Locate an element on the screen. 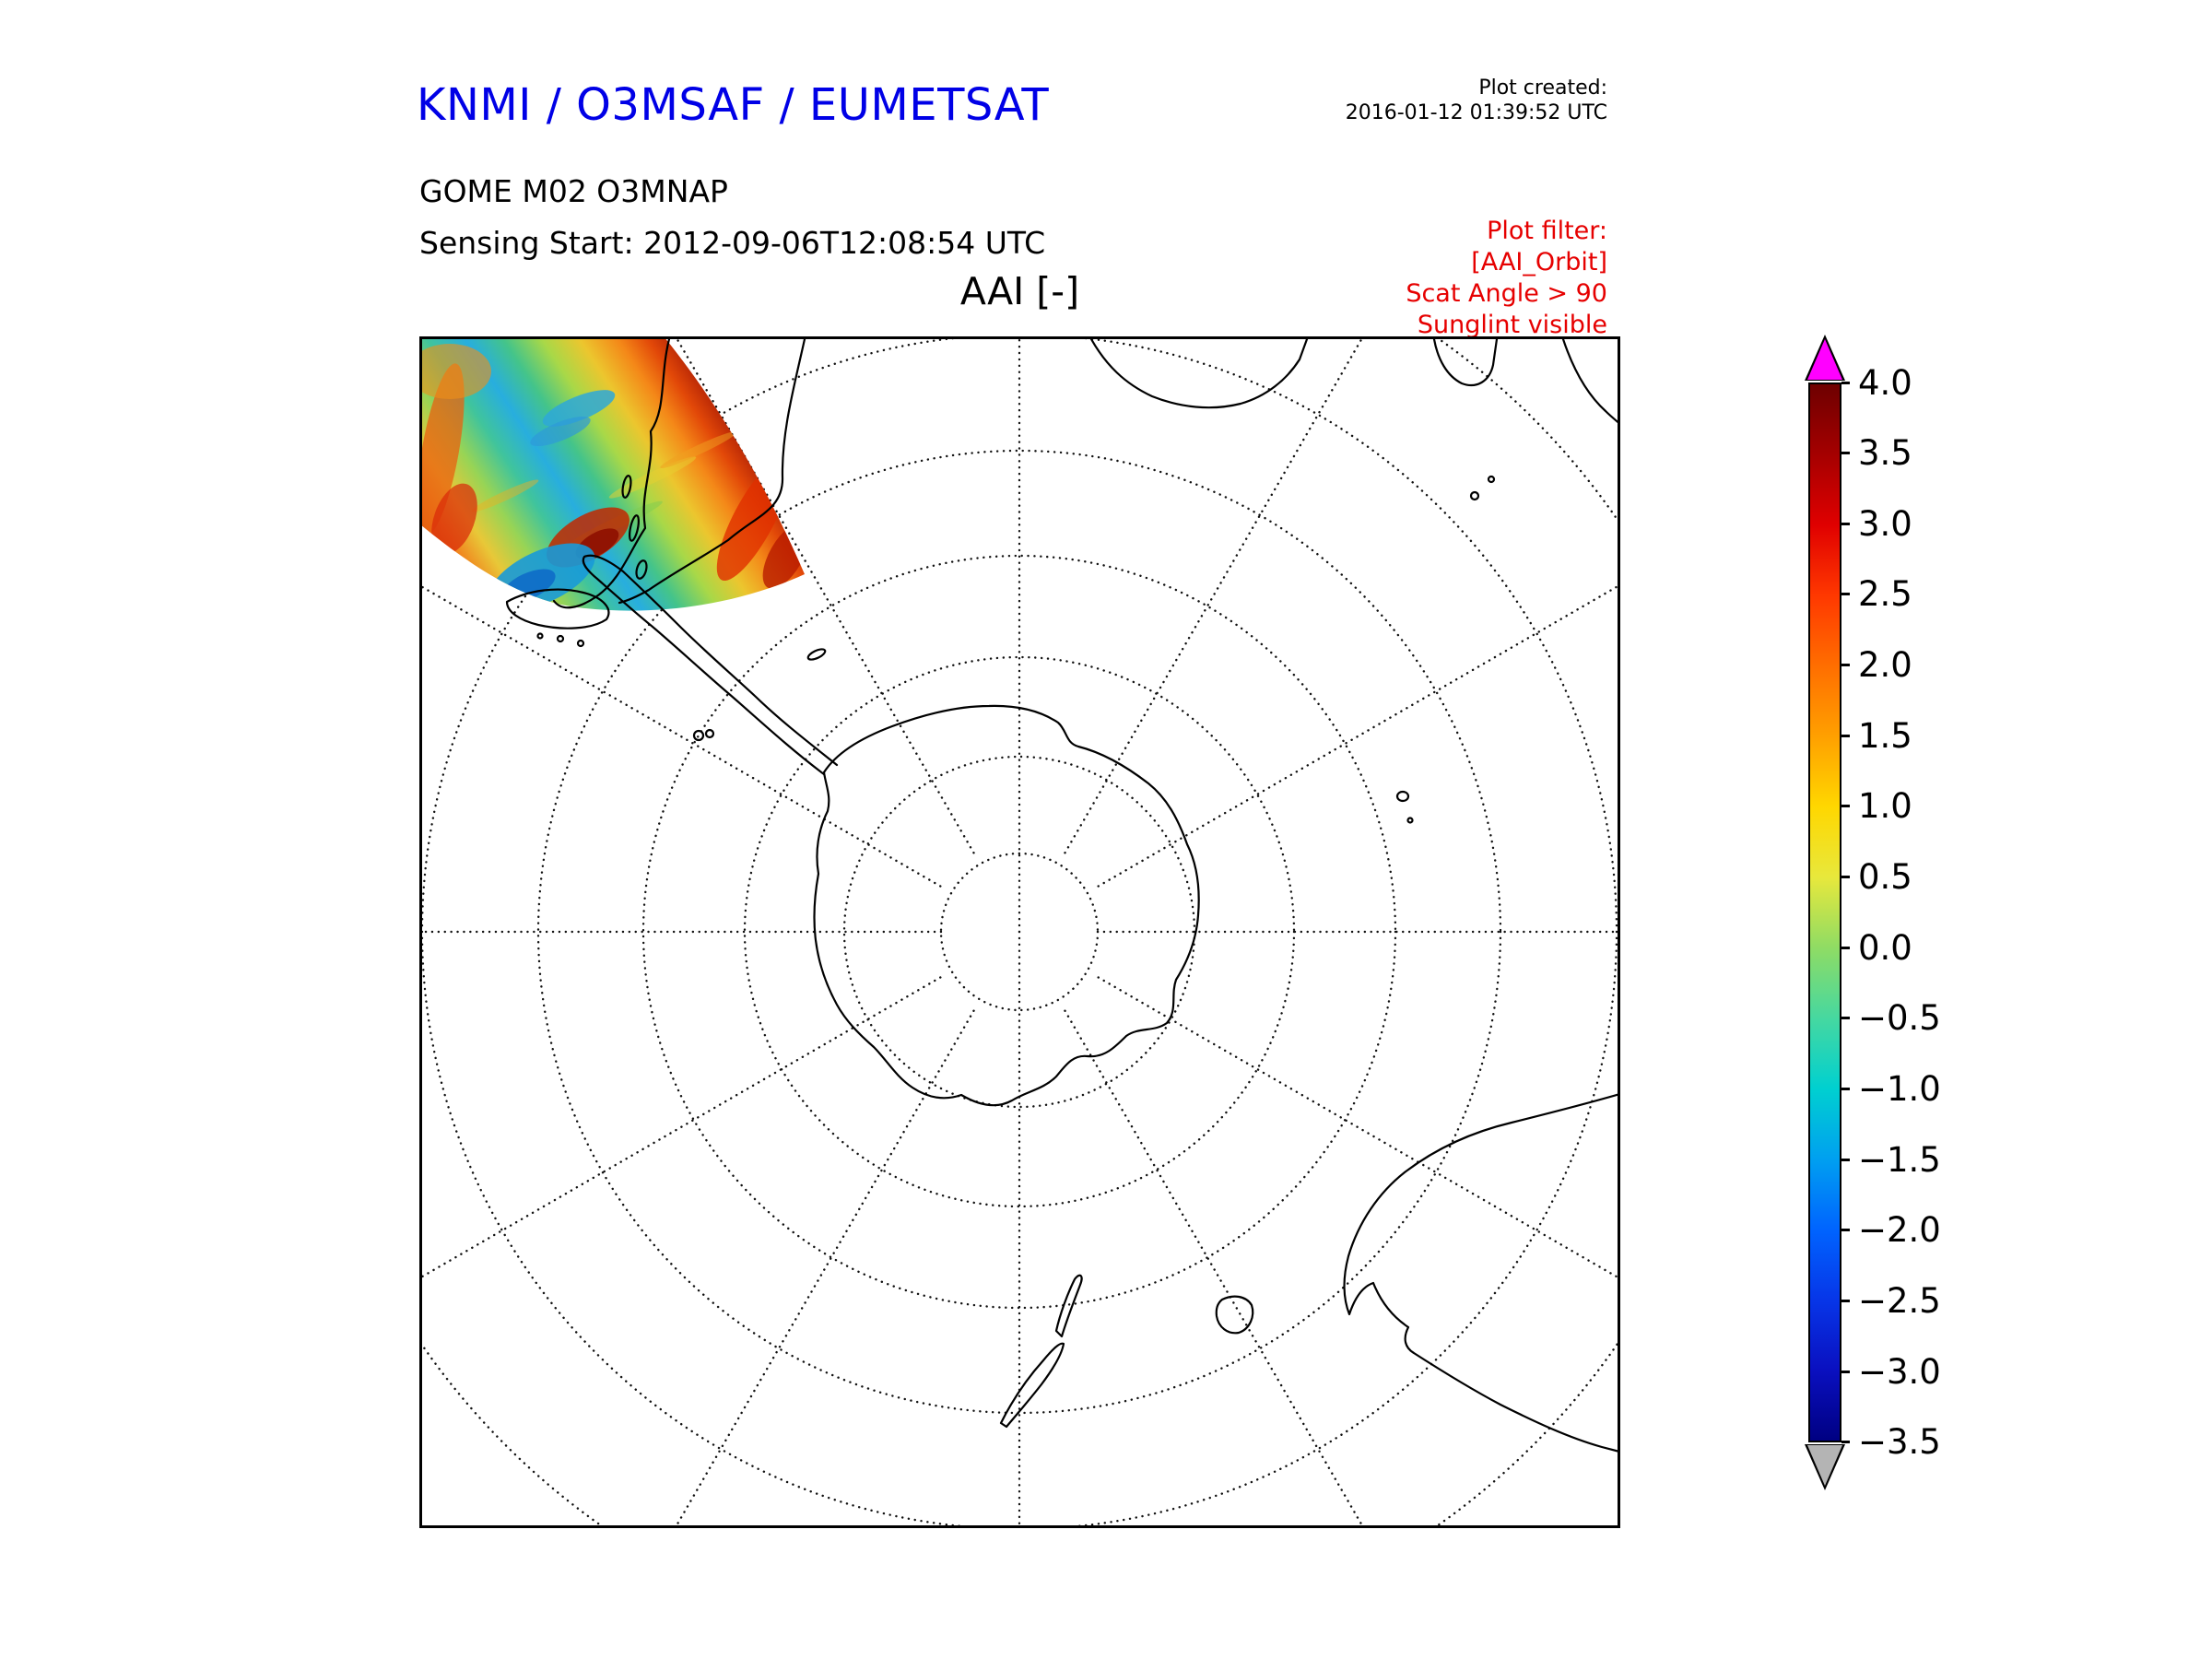 The image size is (2212, 1659). colorbar-tick: 0.0 is located at coordinates (1891, 947).